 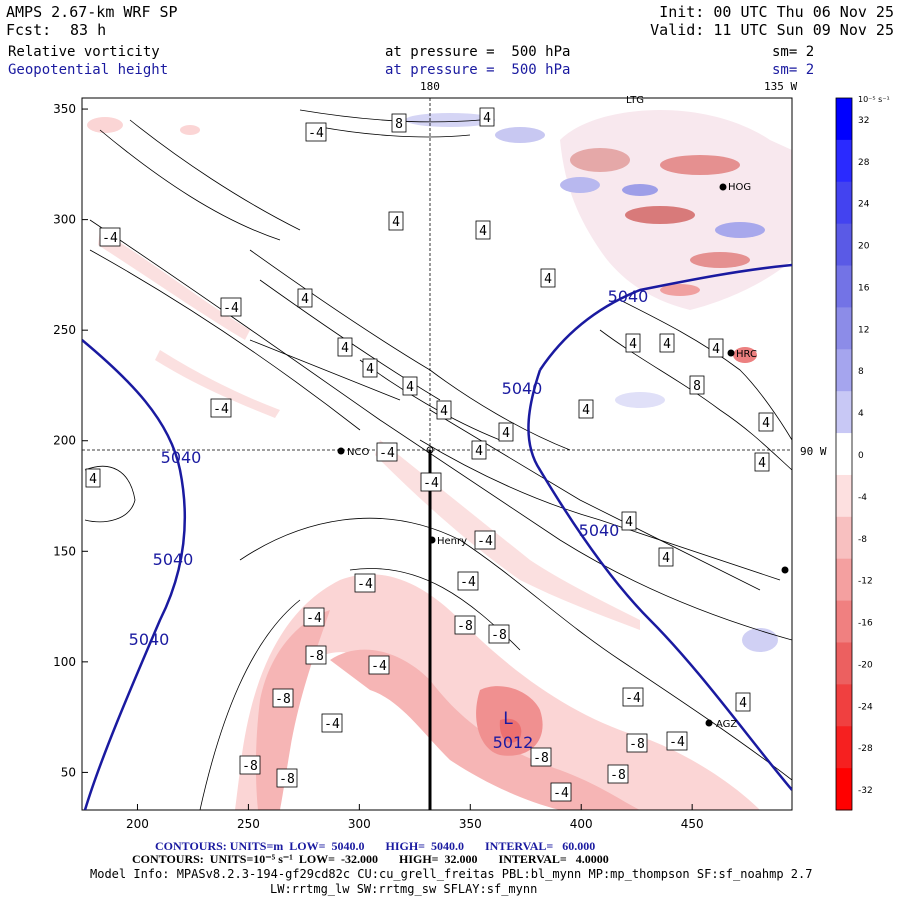 I want to click on lat-label-90w: 90 W, so click(x=813, y=451).